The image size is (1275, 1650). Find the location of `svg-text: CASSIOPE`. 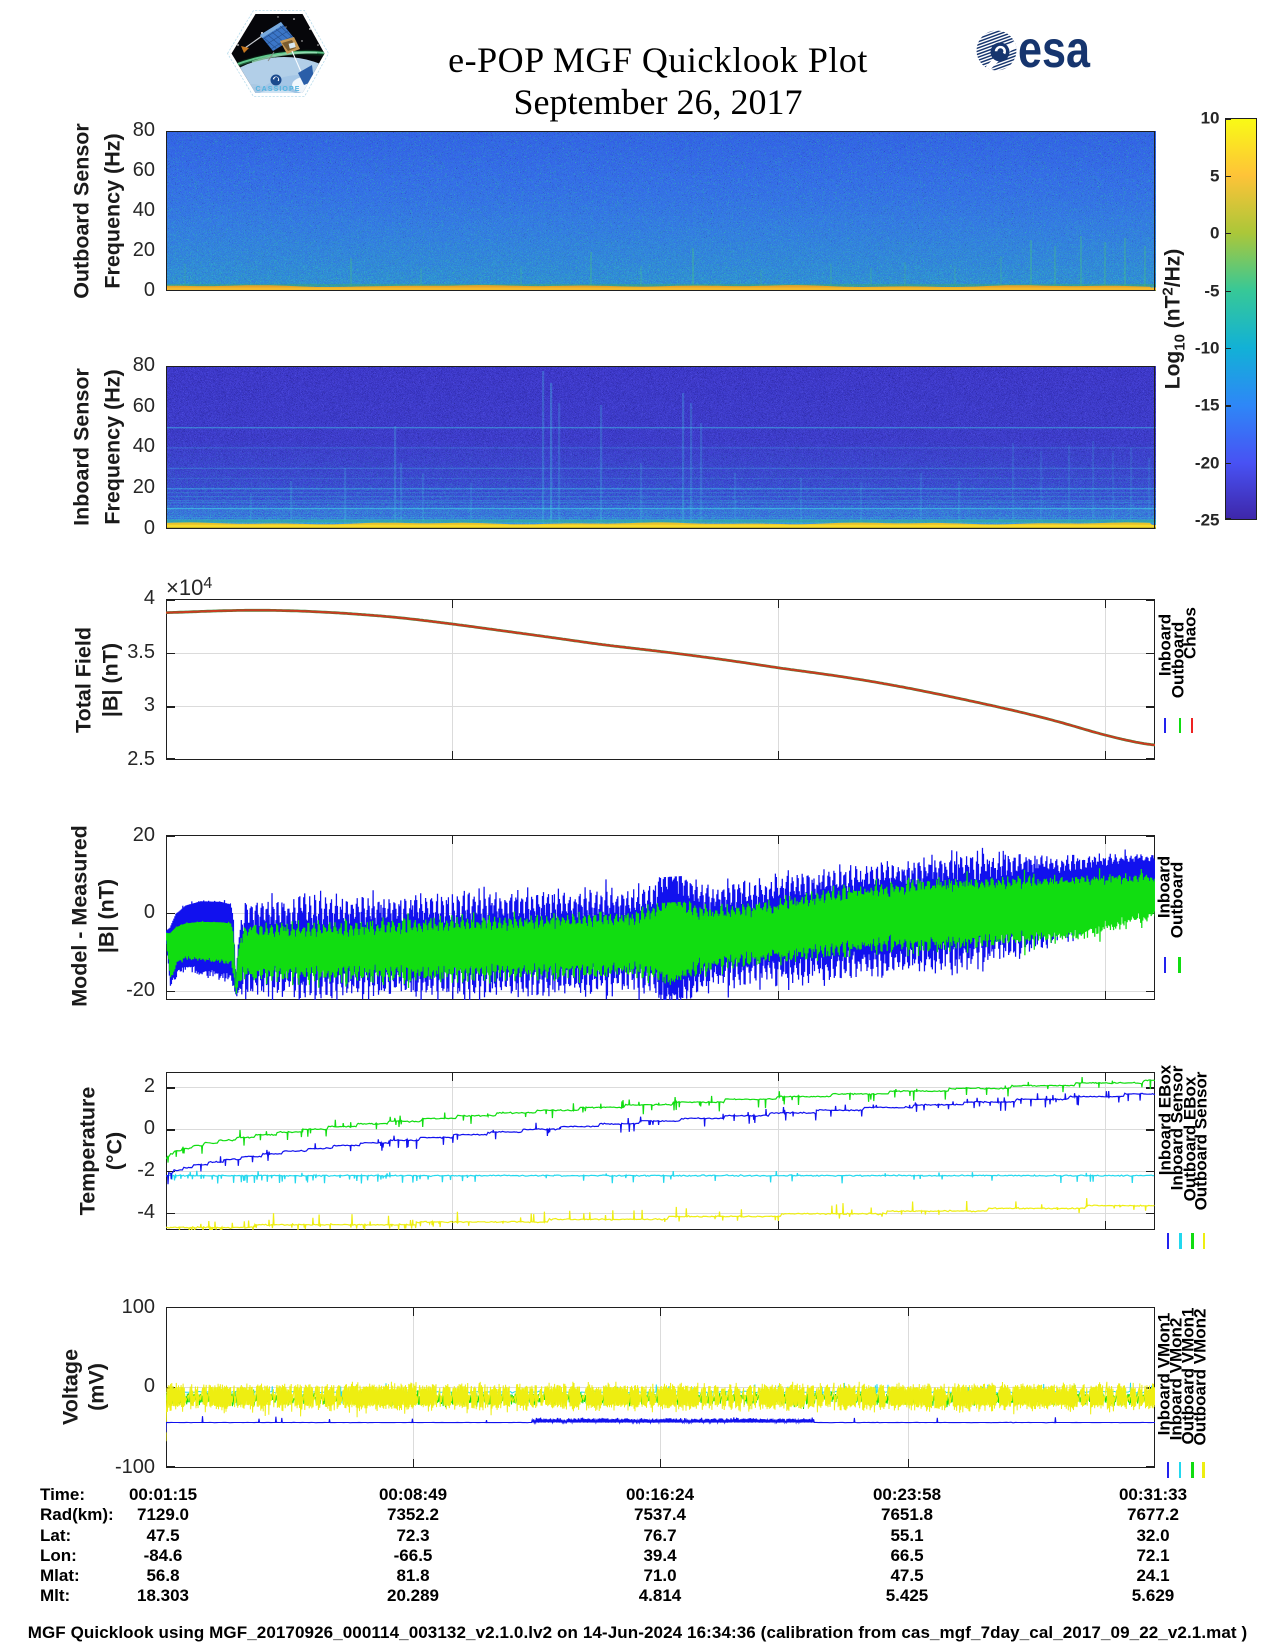

svg-text: CASSIOPE is located at coordinates (278, 89).